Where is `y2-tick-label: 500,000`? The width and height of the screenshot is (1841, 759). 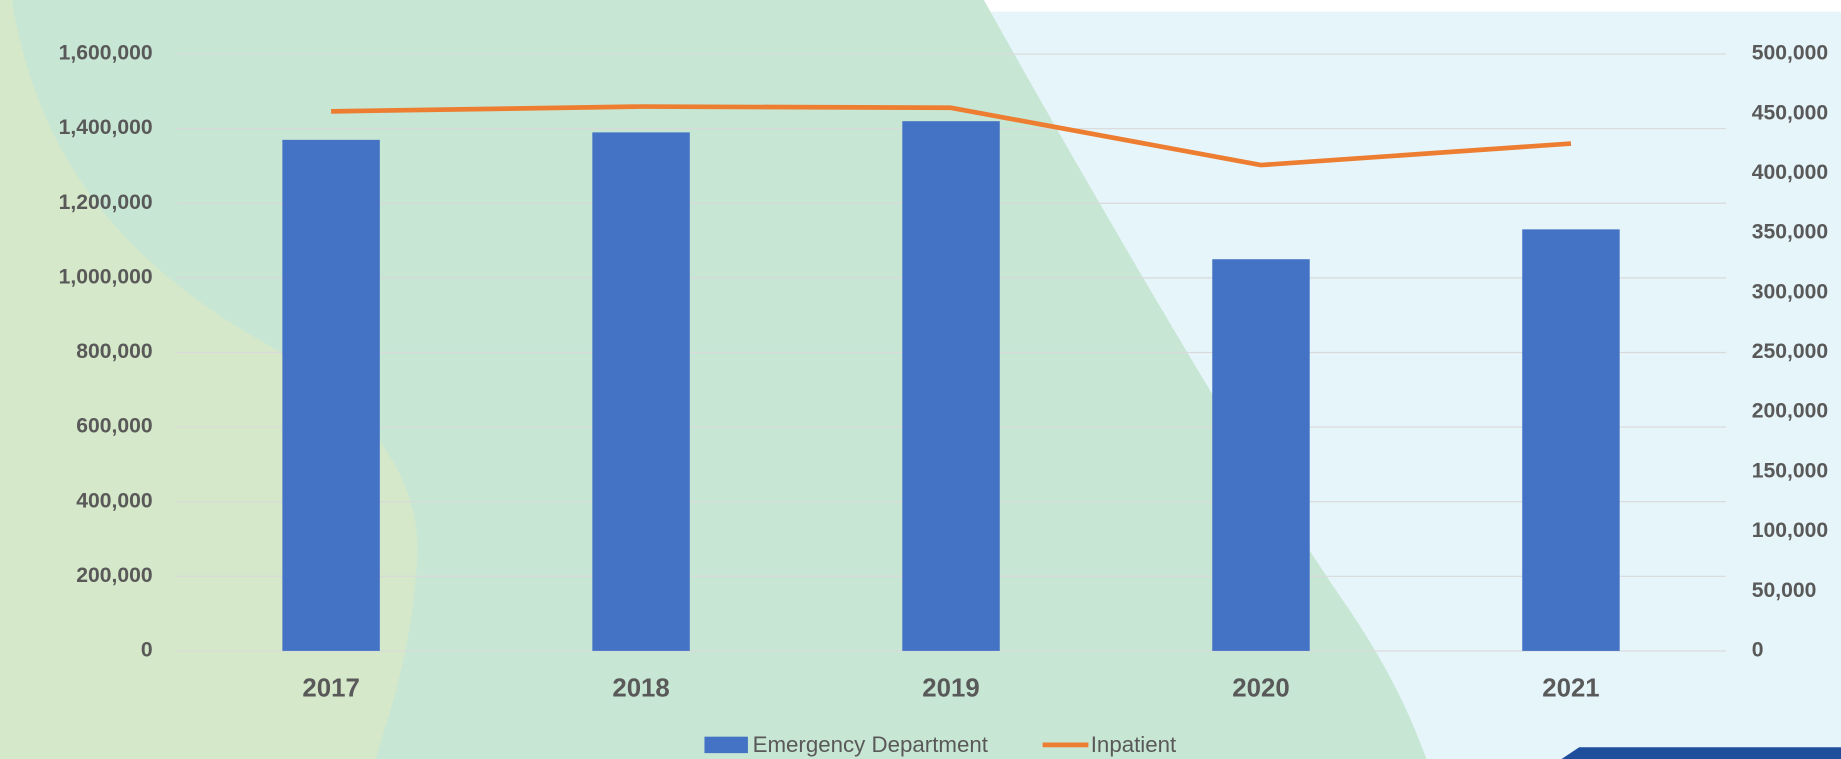 y2-tick-label: 500,000 is located at coordinates (1790, 53).